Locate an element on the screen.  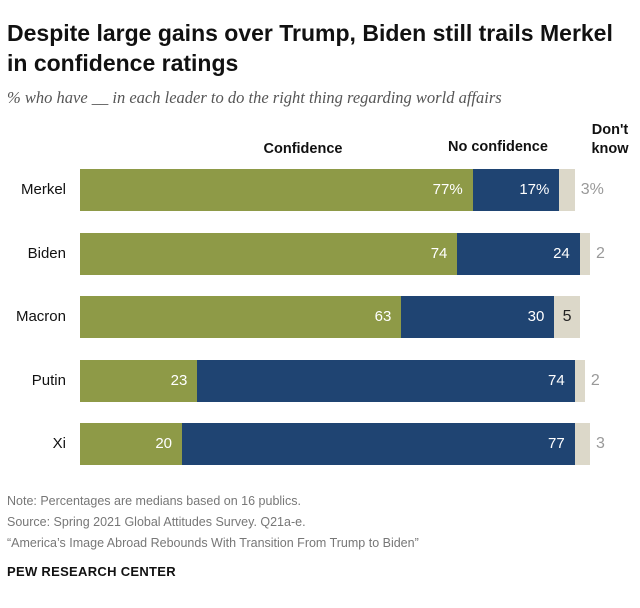
data-label-noconf-biden: 24 is located at coordinates (561, 253).